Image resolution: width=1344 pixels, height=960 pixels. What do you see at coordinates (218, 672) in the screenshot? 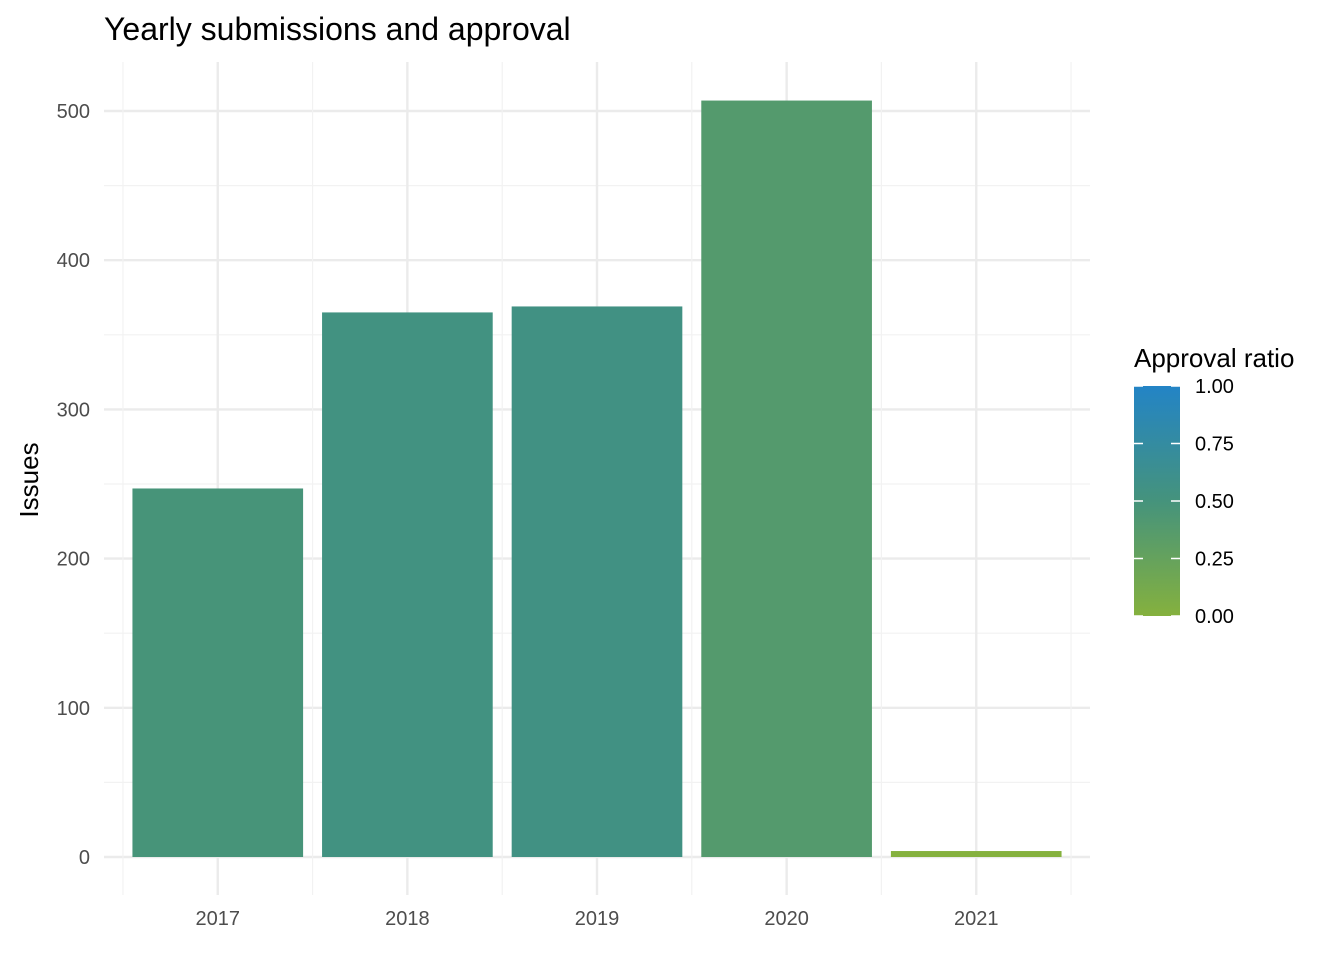
I see `bar-2017` at bounding box center [218, 672].